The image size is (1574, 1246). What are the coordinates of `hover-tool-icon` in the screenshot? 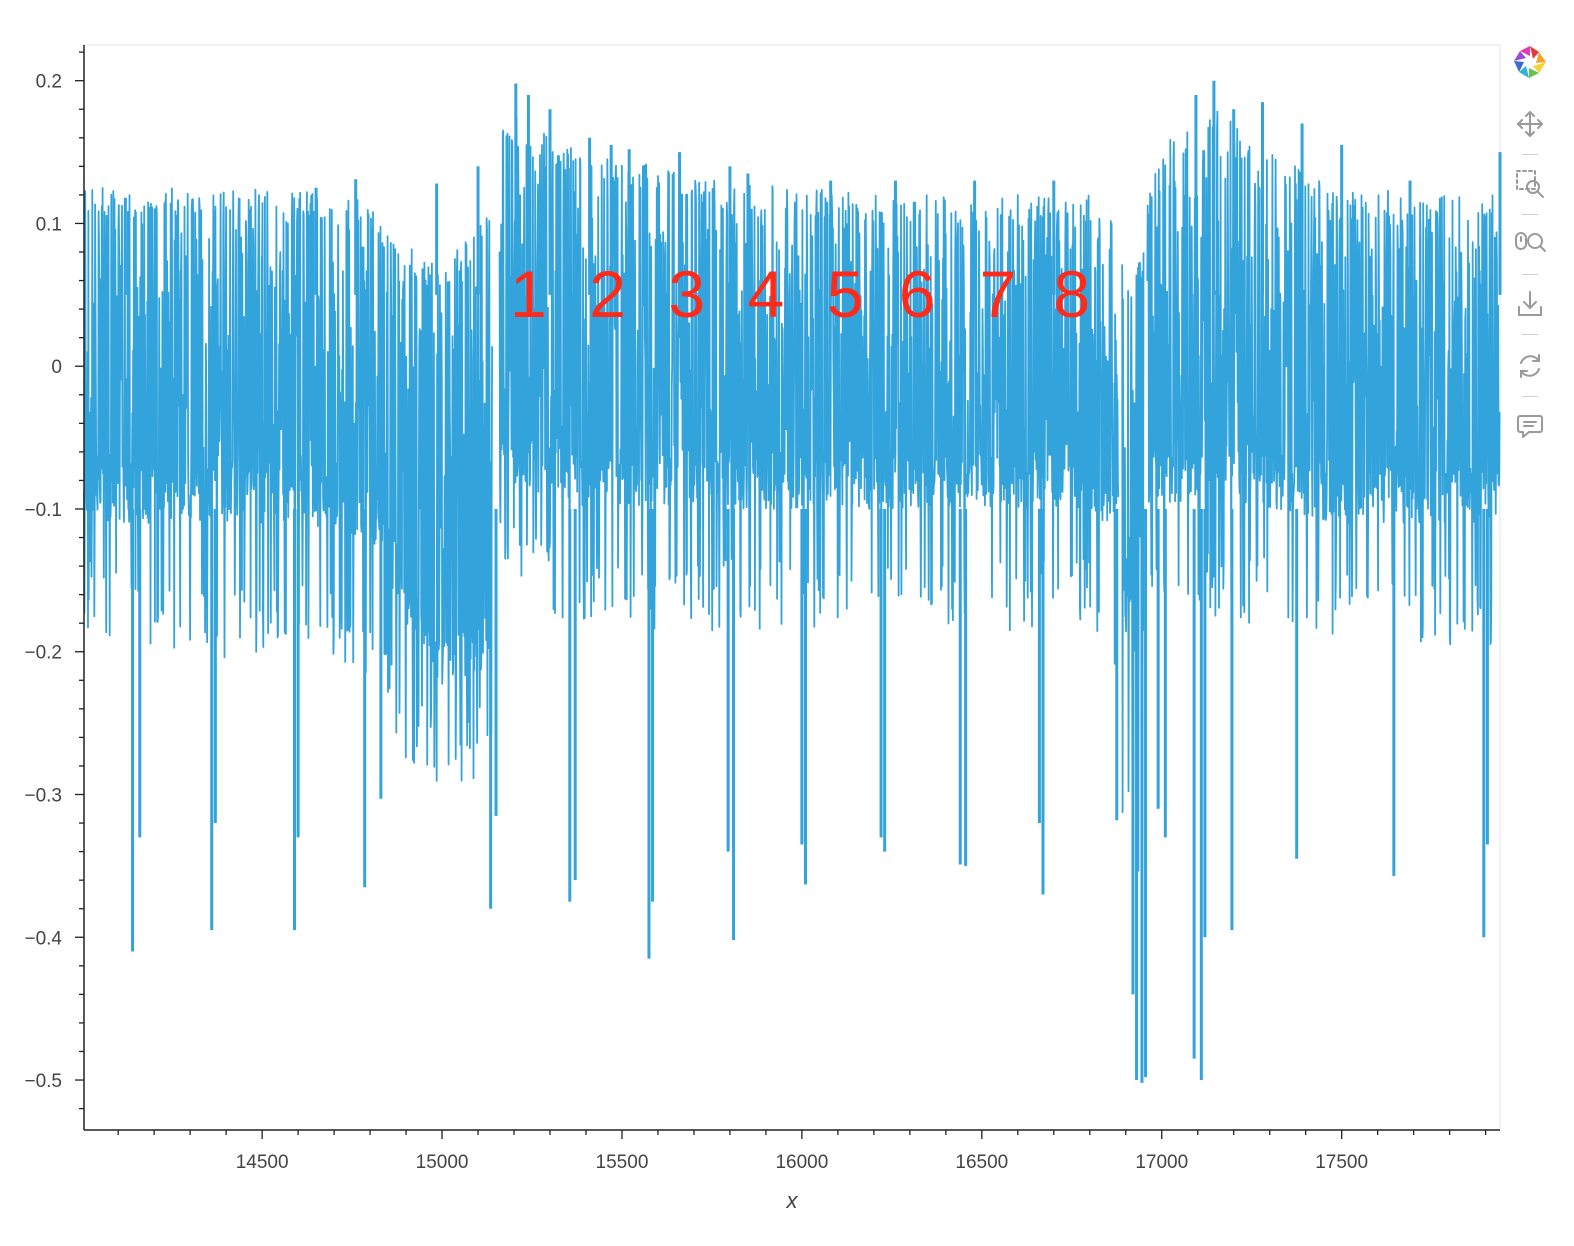 It's located at (1530, 426).